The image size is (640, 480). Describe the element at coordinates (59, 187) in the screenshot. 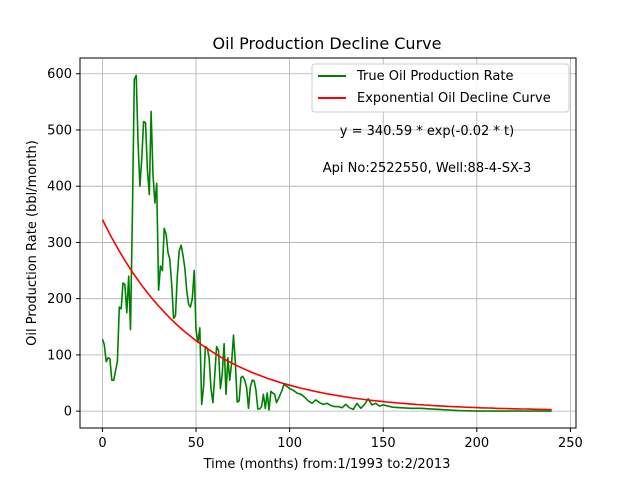

I see `y-tick-label: 400` at that location.